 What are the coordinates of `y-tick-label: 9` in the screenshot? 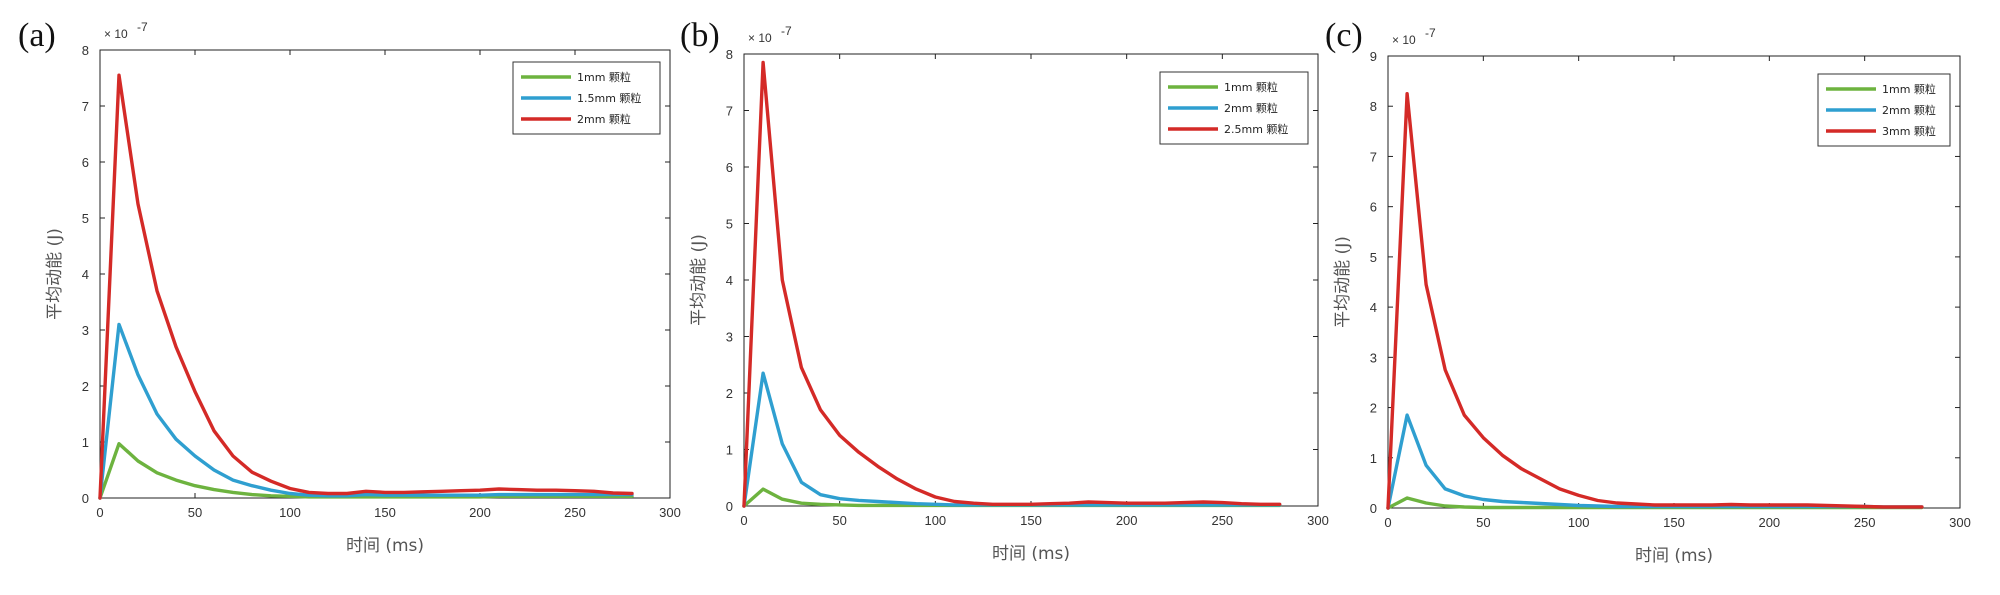 It's located at (1373, 56).